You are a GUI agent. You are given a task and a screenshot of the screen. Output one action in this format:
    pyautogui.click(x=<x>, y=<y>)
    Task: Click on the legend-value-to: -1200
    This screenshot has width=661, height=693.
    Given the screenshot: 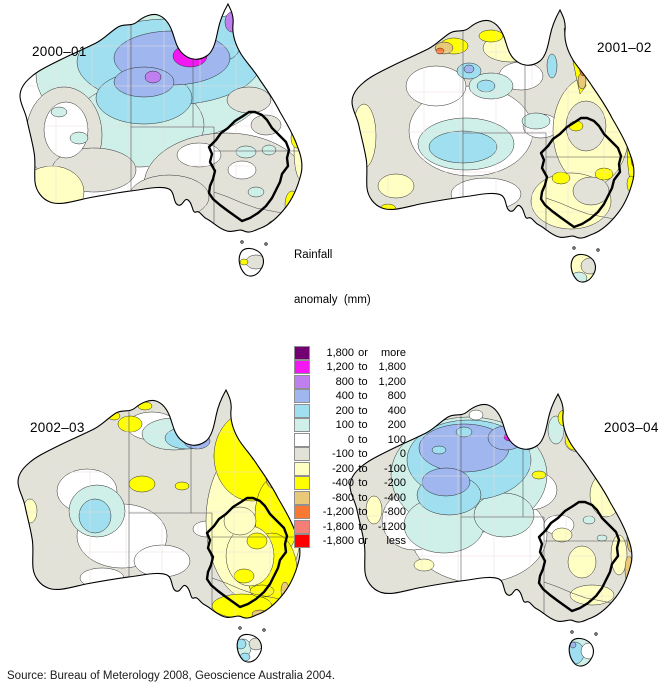 What is the action you would take?
    pyautogui.click(x=391, y=526)
    